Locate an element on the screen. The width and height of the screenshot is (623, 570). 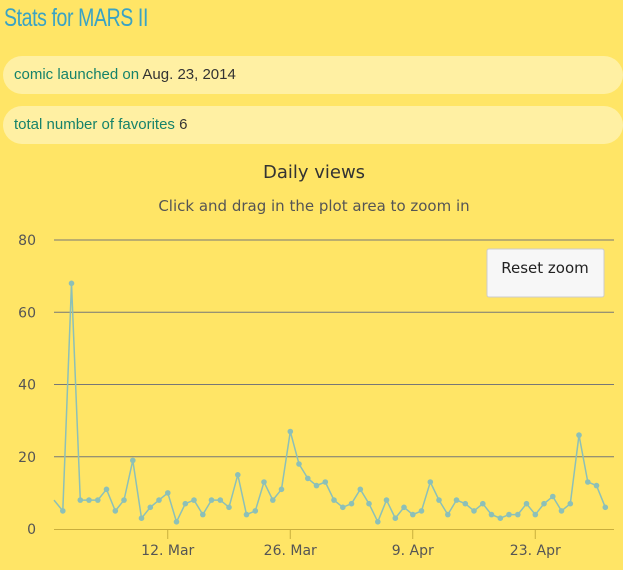
launch-date: Aug. 23, 2014 is located at coordinates (189, 74).